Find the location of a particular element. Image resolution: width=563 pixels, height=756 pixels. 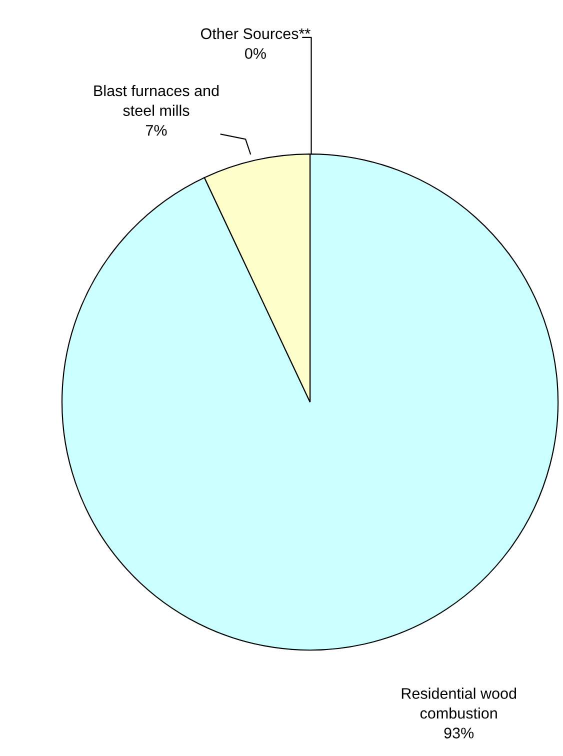

data-label: 93% is located at coordinates (459, 733).